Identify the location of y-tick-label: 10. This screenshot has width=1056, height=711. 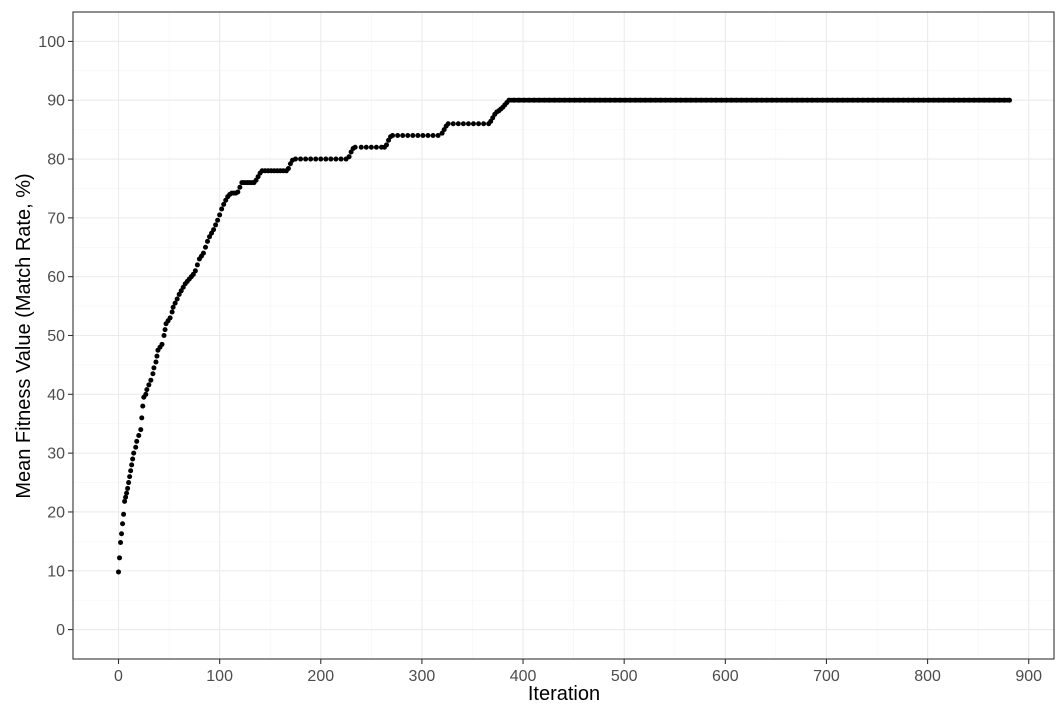
(56, 571).